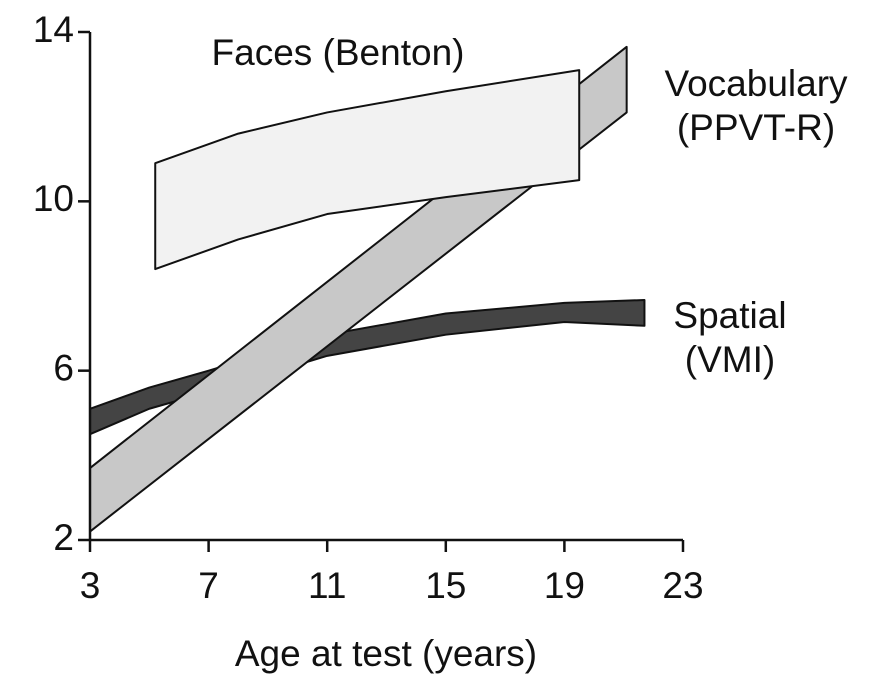  I want to click on y-tick-label: 2, so click(63, 537).